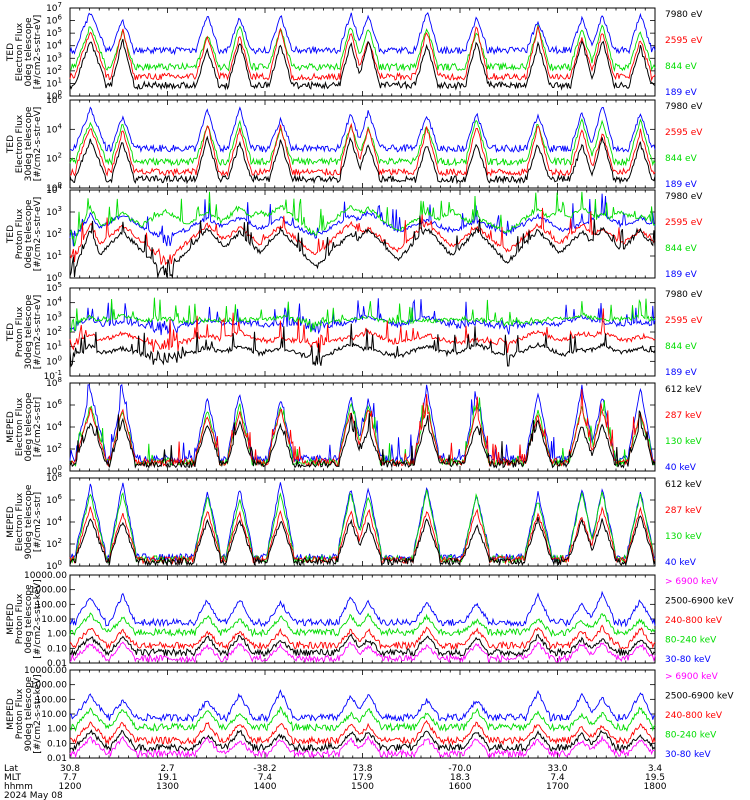  Describe the element at coordinates (460, 787) in the screenshot. I see `x-tick-hhmm: 1600` at that location.